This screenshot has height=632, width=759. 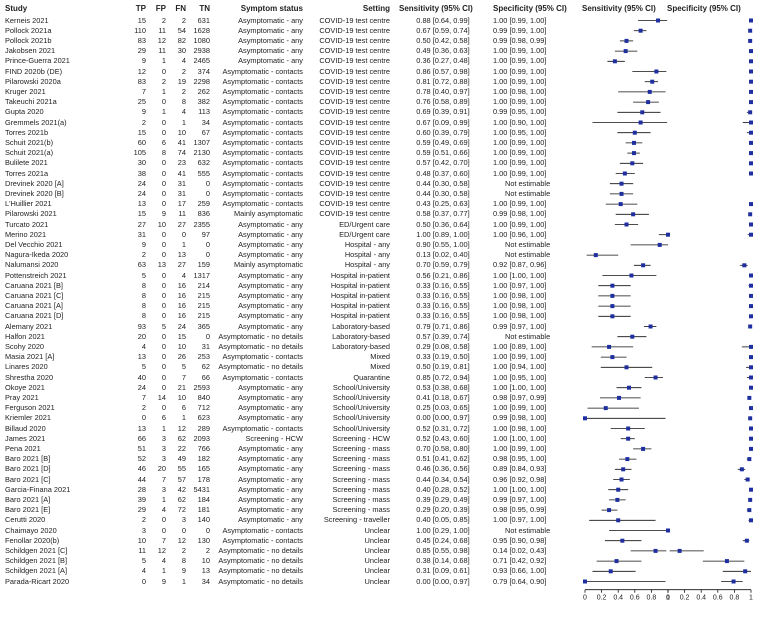 What do you see at coordinates (443, 367) in the screenshot?
I see `cell-sens: 0.50 [0.19, 0.81]` at bounding box center [443, 367].